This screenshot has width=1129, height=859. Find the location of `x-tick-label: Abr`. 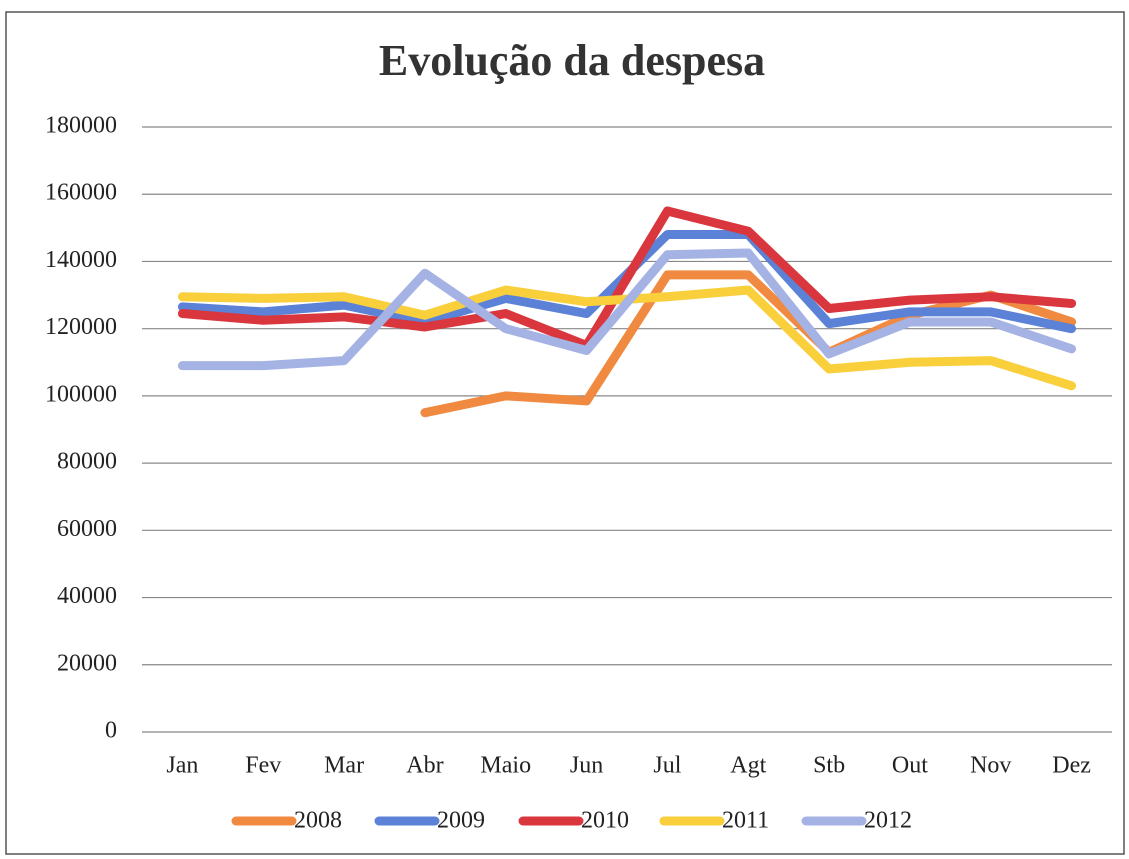

x-tick-label: Abr is located at coordinates (424, 766).